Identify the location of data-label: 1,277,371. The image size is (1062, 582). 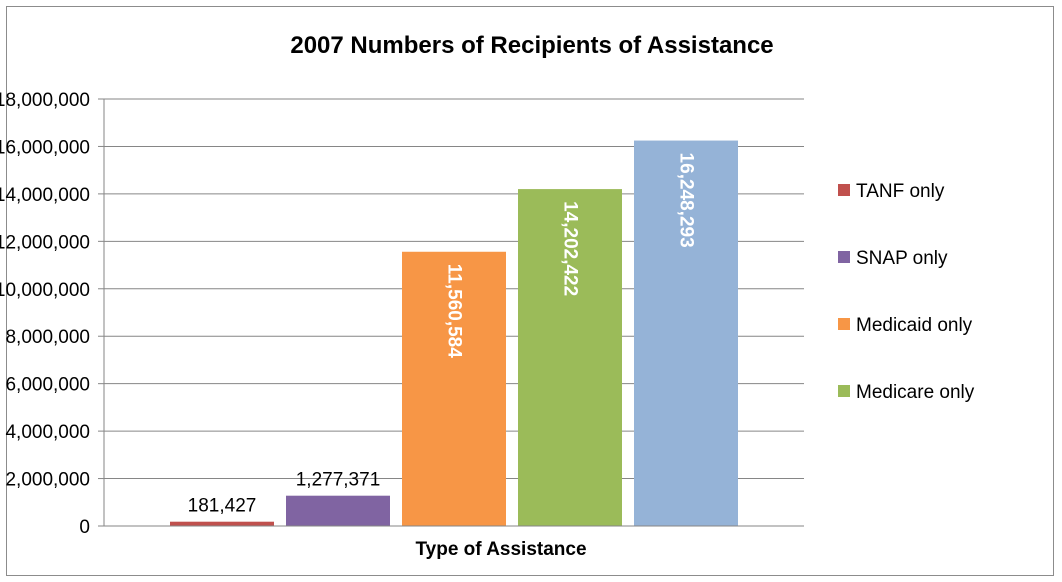
(338, 480).